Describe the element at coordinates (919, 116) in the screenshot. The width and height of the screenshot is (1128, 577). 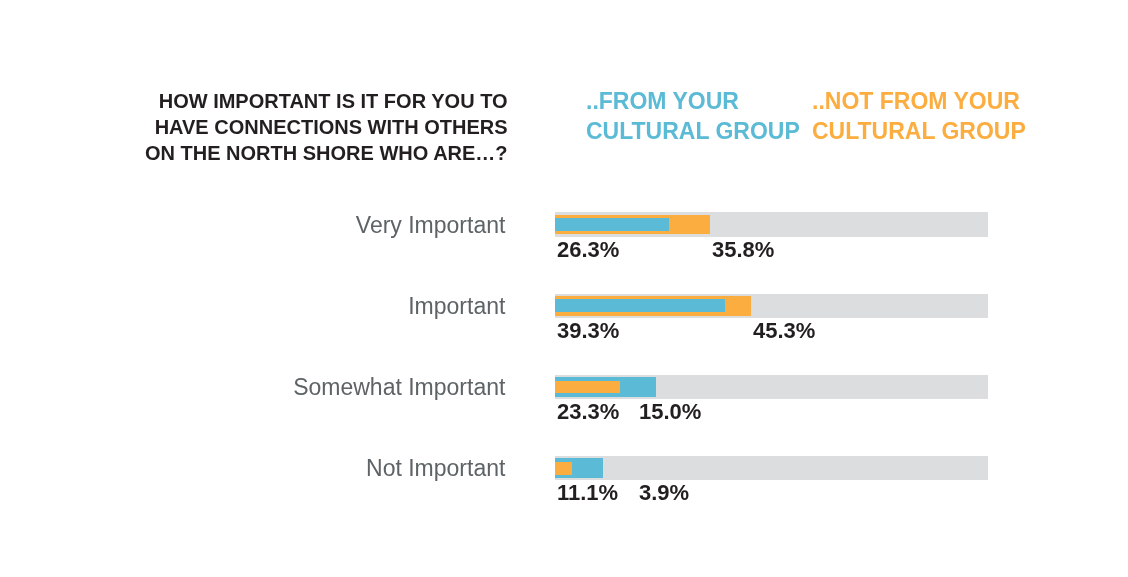
I see `text: ..NOT FROM YOUR CULTURAL GROUP` at that location.